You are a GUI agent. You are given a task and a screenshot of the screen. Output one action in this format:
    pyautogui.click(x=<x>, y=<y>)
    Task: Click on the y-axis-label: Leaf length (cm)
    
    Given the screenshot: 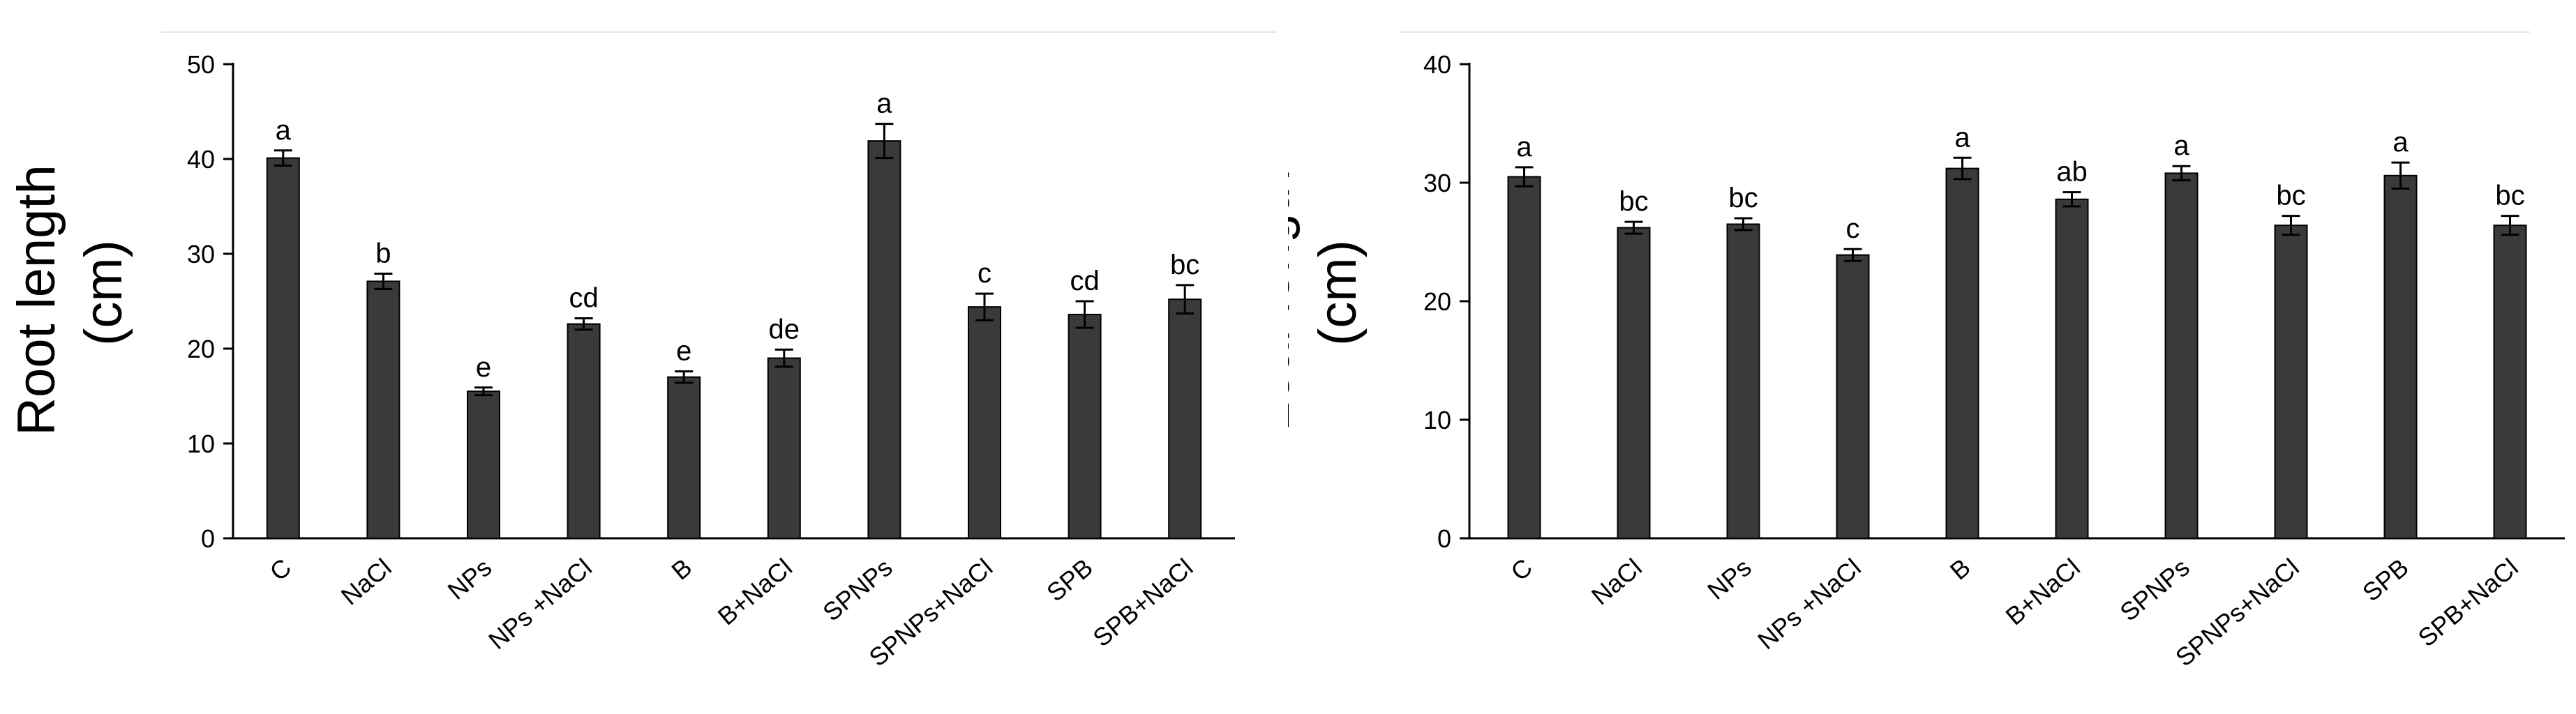 What is the action you would take?
    pyautogui.click(x=1328, y=292)
    